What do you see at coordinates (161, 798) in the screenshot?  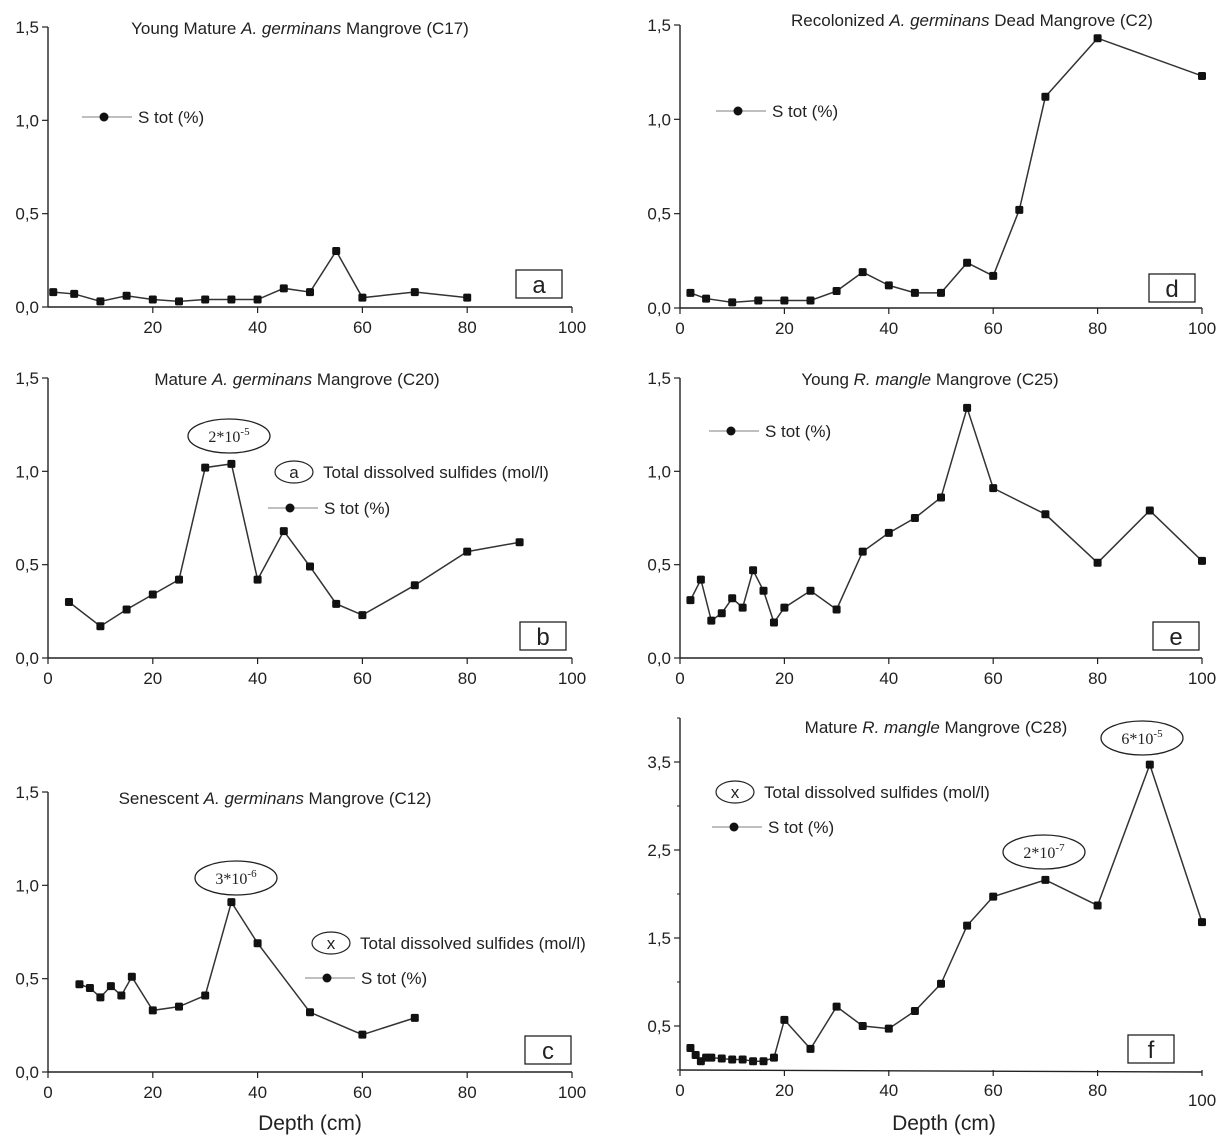 I see `chart-title-part: Senescent` at bounding box center [161, 798].